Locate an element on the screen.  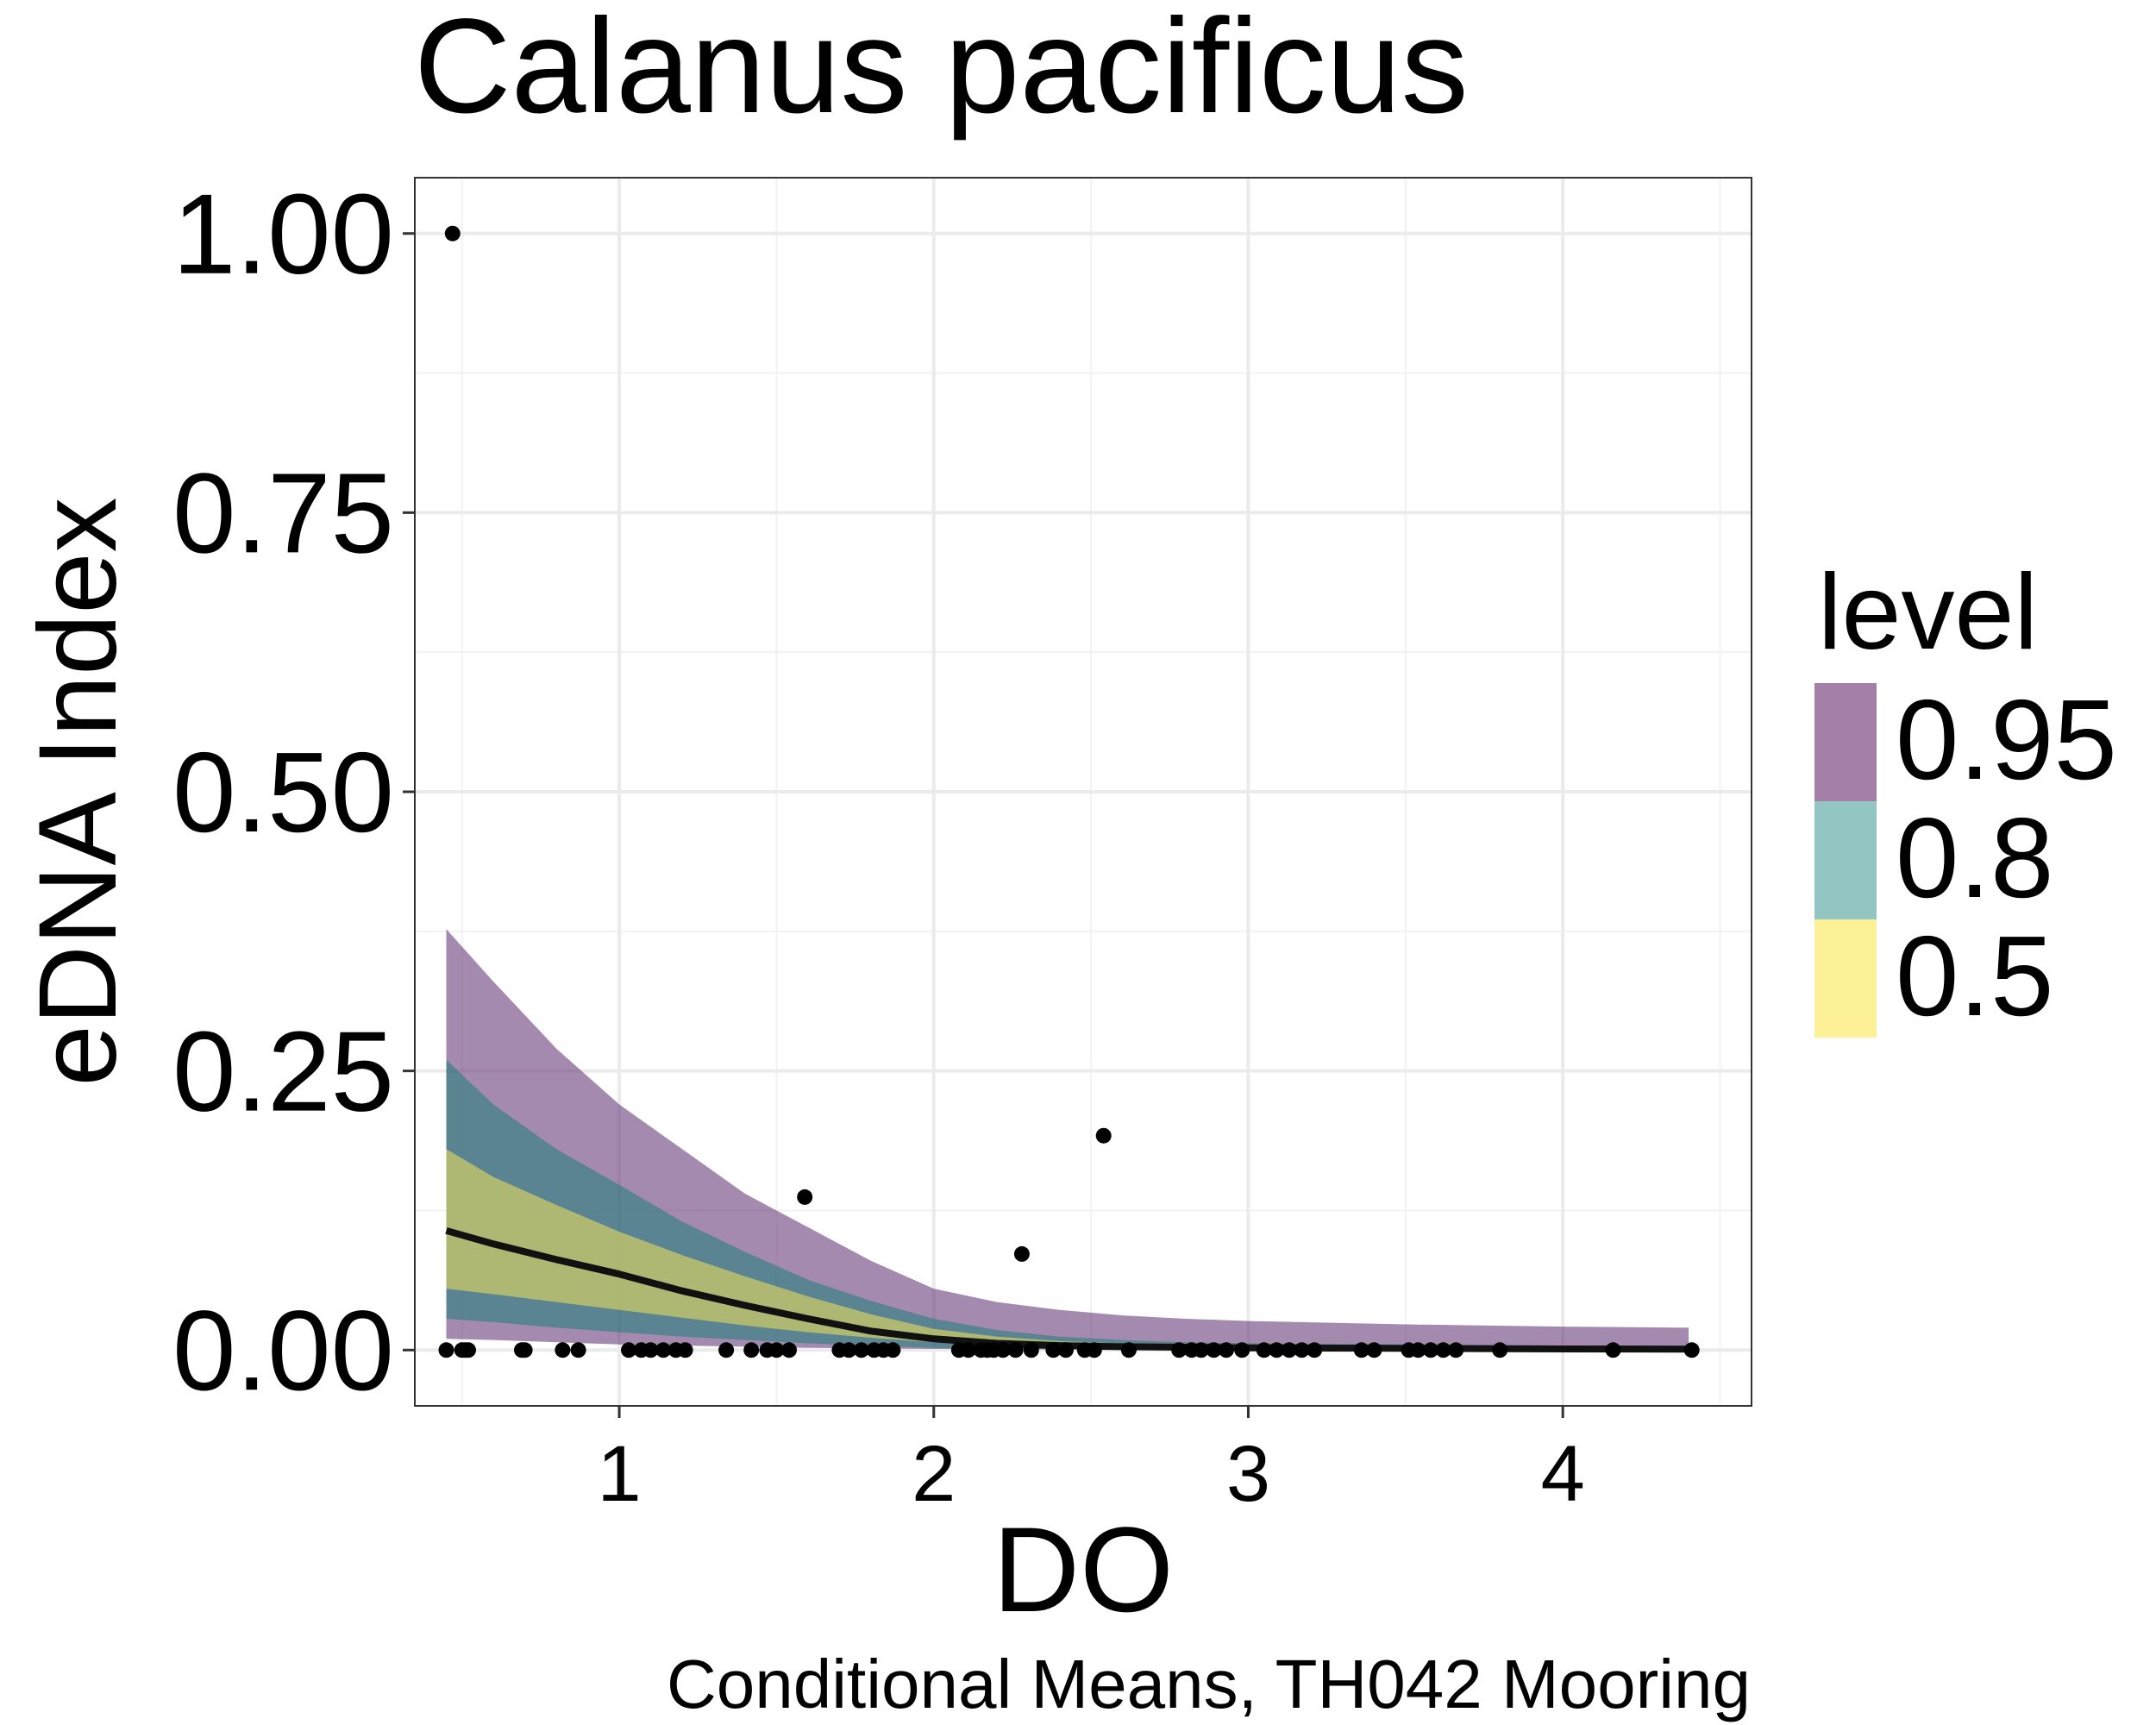
y-tick-label: 0.50 is located at coordinates (283, 793).